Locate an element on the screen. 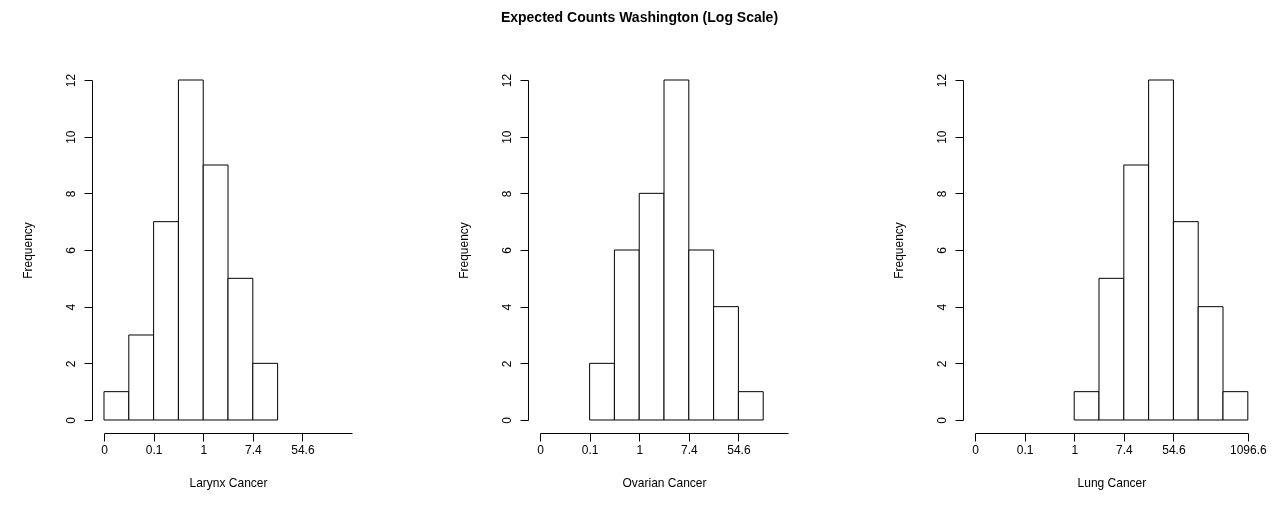  x-tick-label: 1096.6 is located at coordinates (1248, 450).